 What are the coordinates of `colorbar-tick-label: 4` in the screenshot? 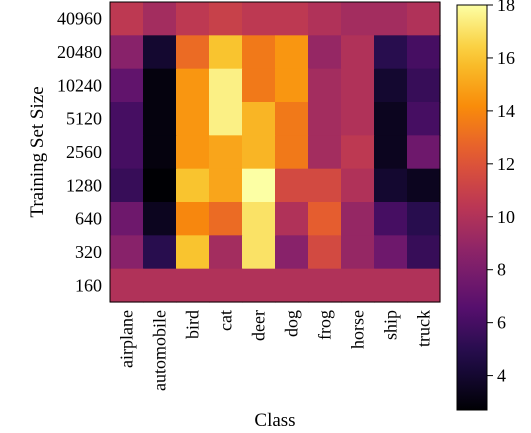 It's located at (501, 376).